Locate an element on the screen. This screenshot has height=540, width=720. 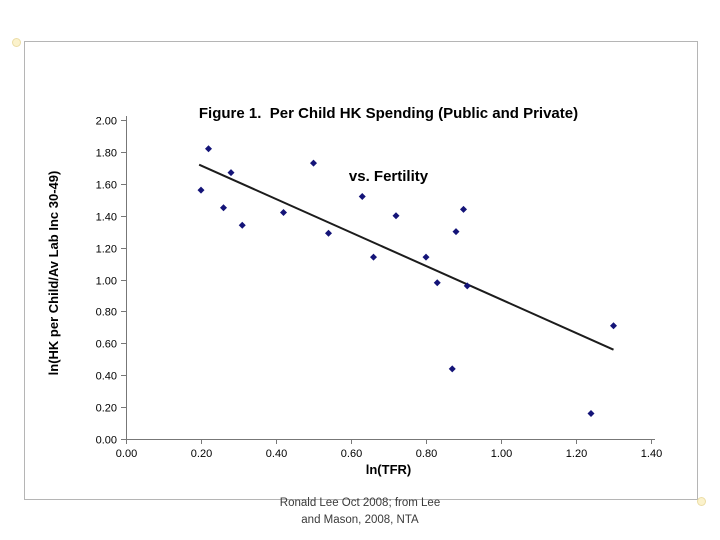
caption-line2: and Mason, 2008, NTA is located at coordinates (360, 520).